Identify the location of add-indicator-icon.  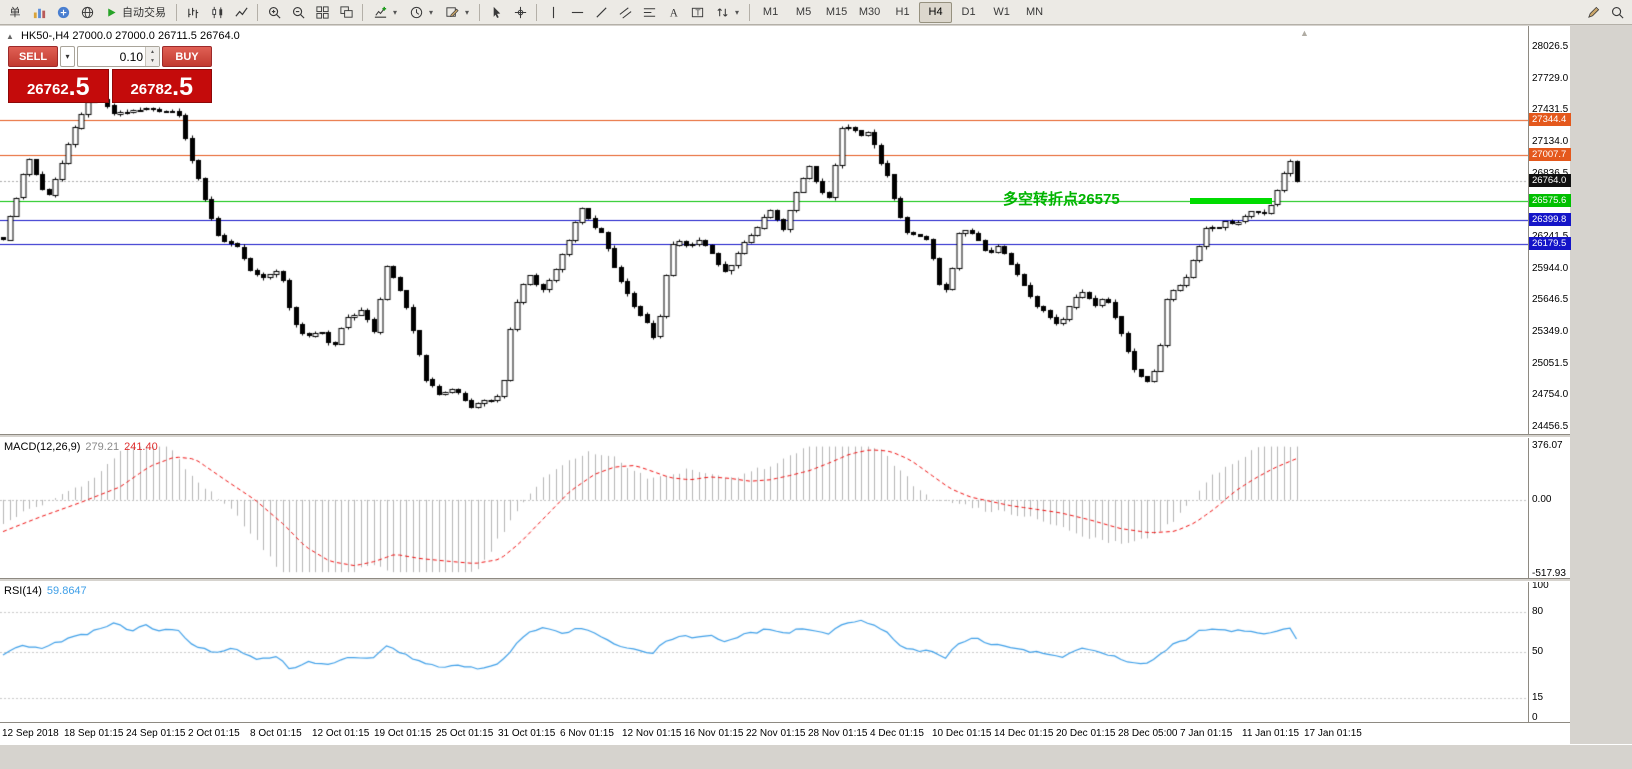
(380, 12).